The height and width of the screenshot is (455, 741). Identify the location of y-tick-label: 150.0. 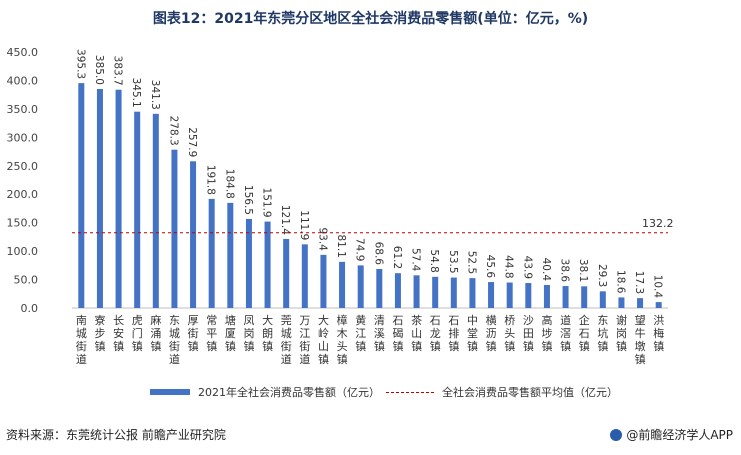
(23, 223).